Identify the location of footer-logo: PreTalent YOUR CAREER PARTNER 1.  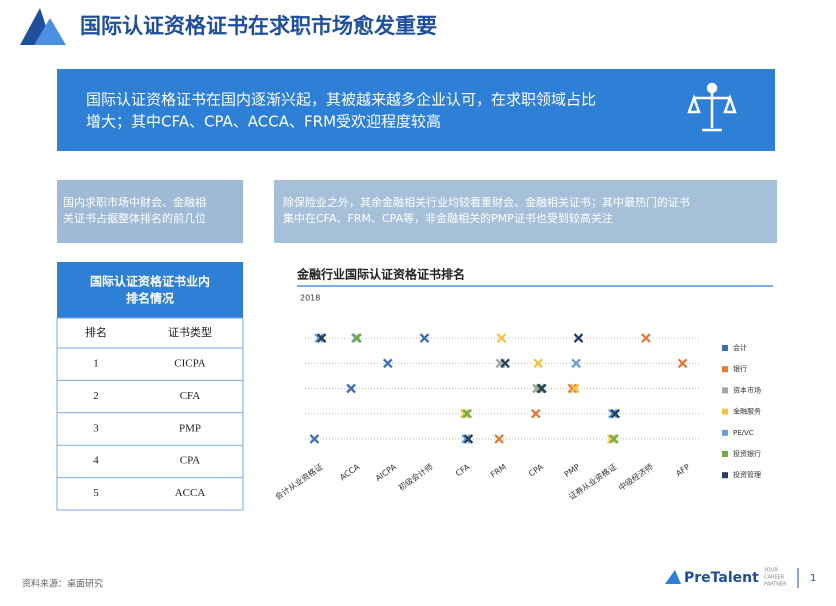
(740, 578).